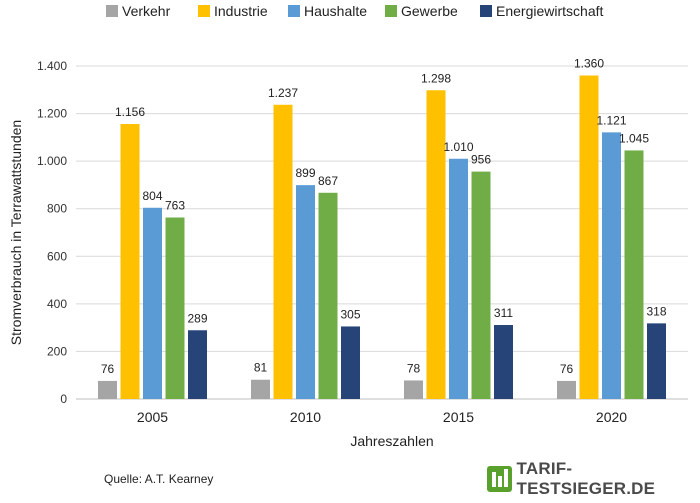 This screenshot has width=700, height=503. What do you see at coordinates (634, 274) in the screenshot?
I see `bar-gewerbe-2020` at bounding box center [634, 274].